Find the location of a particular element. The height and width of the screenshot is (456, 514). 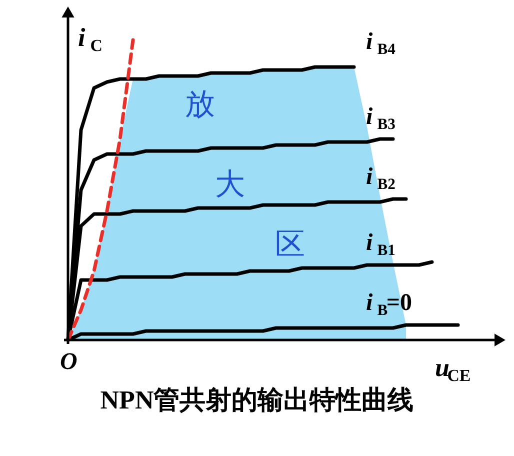

annotation: 区 is located at coordinates (290, 244).